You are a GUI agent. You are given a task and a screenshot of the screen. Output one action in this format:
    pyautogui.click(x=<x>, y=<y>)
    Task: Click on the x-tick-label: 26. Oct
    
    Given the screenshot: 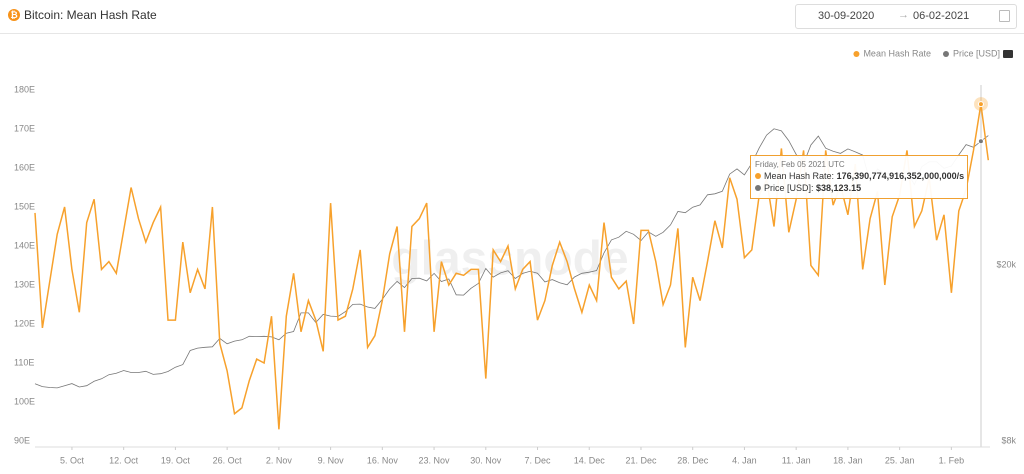 What is the action you would take?
    pyautogui.click(x=228, y=460)
    